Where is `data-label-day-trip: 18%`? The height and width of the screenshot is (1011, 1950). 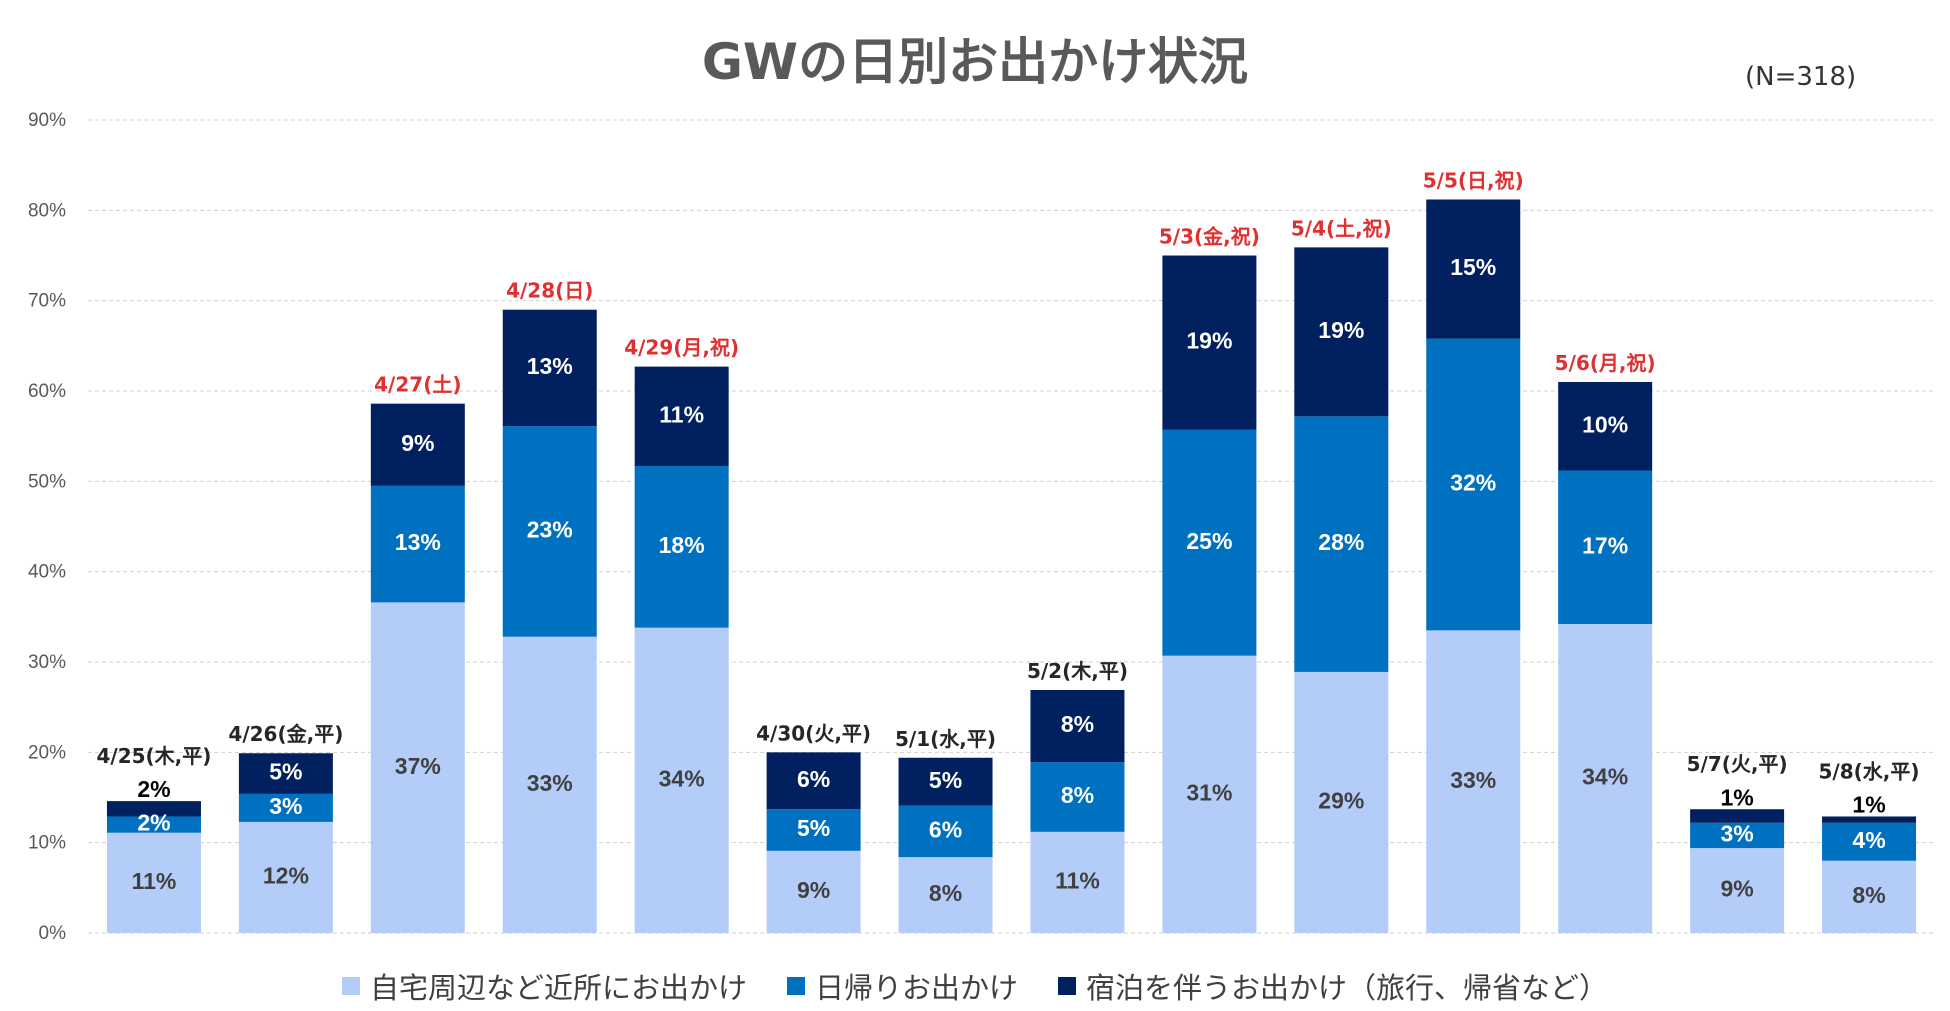
data-label-day-trip: 18% is located at coordinates (682, 545).